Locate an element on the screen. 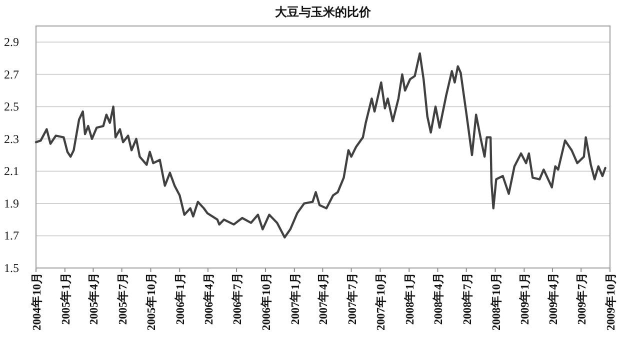  x-tick-label: 2009年1月 is located at coordinates (525, 298).